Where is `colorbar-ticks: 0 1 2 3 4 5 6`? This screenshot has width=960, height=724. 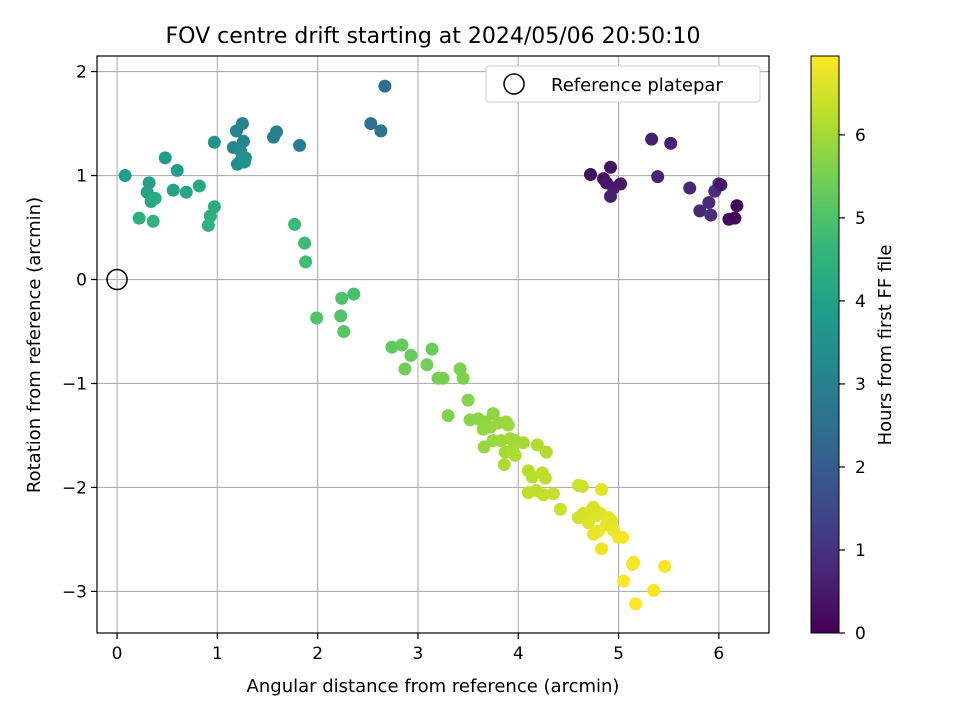
colorbar-ticks: 0 1 2 3 4 5 6 is located at coordinates (852, 385).